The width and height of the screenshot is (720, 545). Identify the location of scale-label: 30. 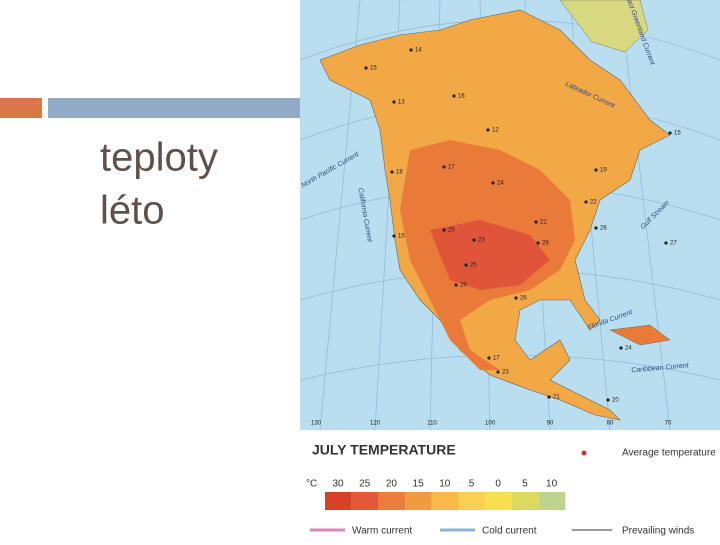
(338, 484).